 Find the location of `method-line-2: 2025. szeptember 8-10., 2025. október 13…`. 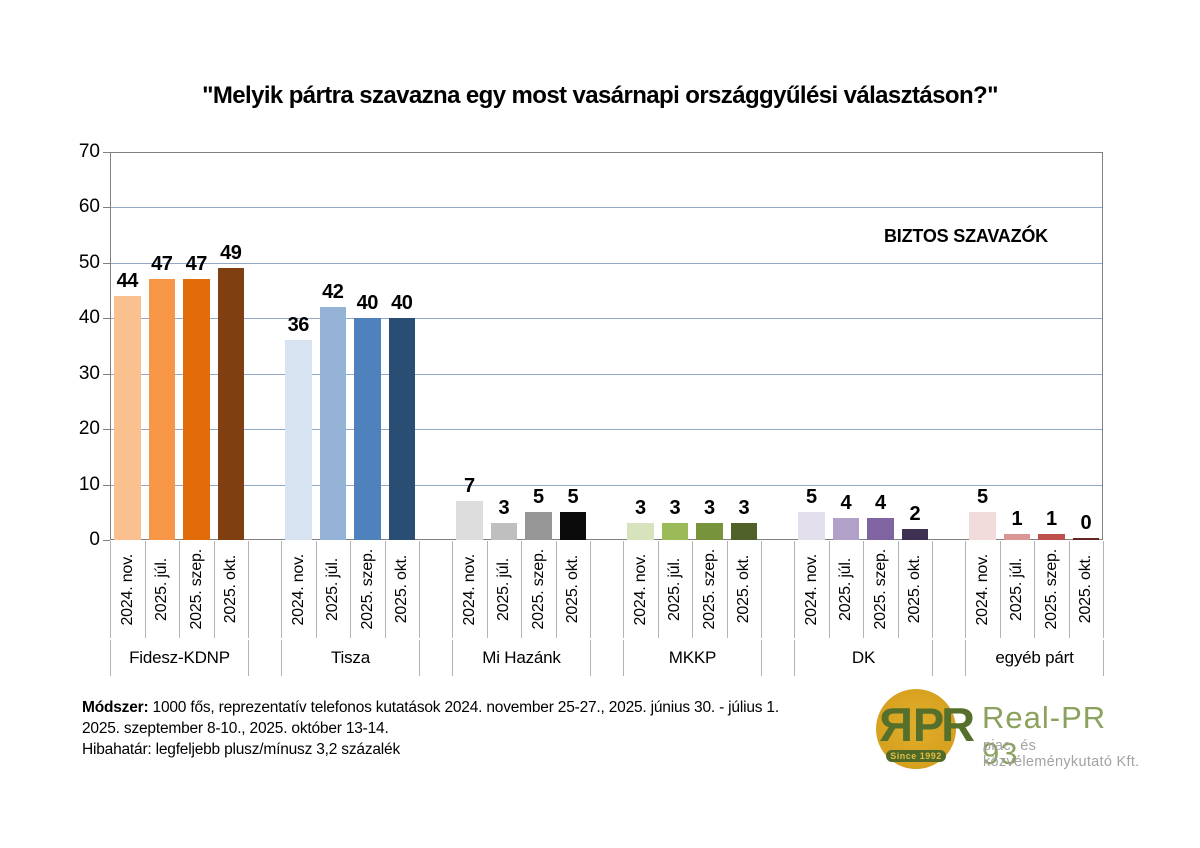

method-line-2: 2025. szeptember 8-10., 2025. október 13… is located at coordinates (235, 728).